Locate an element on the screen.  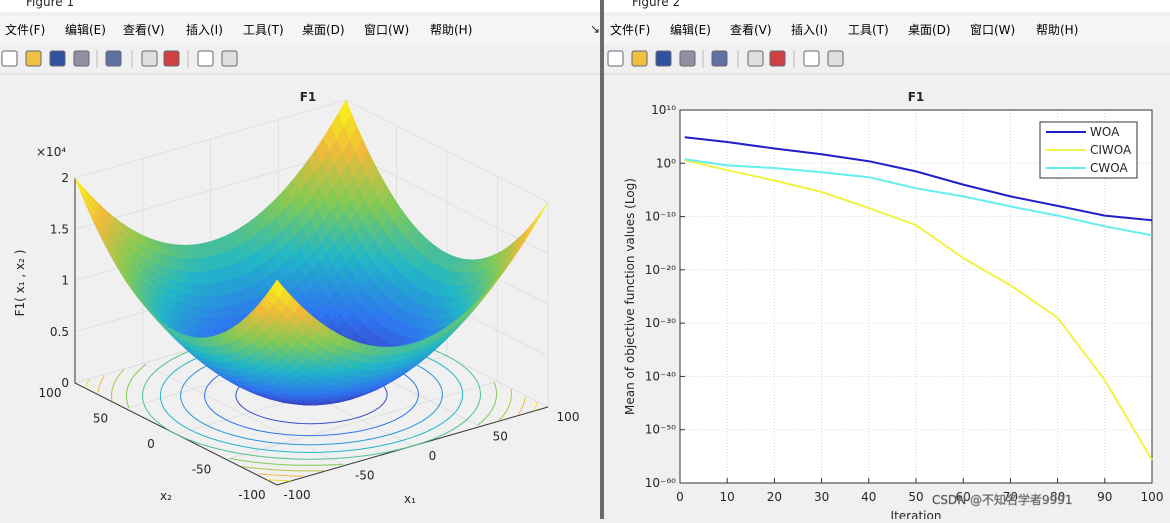
legend-label: CIWOA is located at coordinates (1111, 150).